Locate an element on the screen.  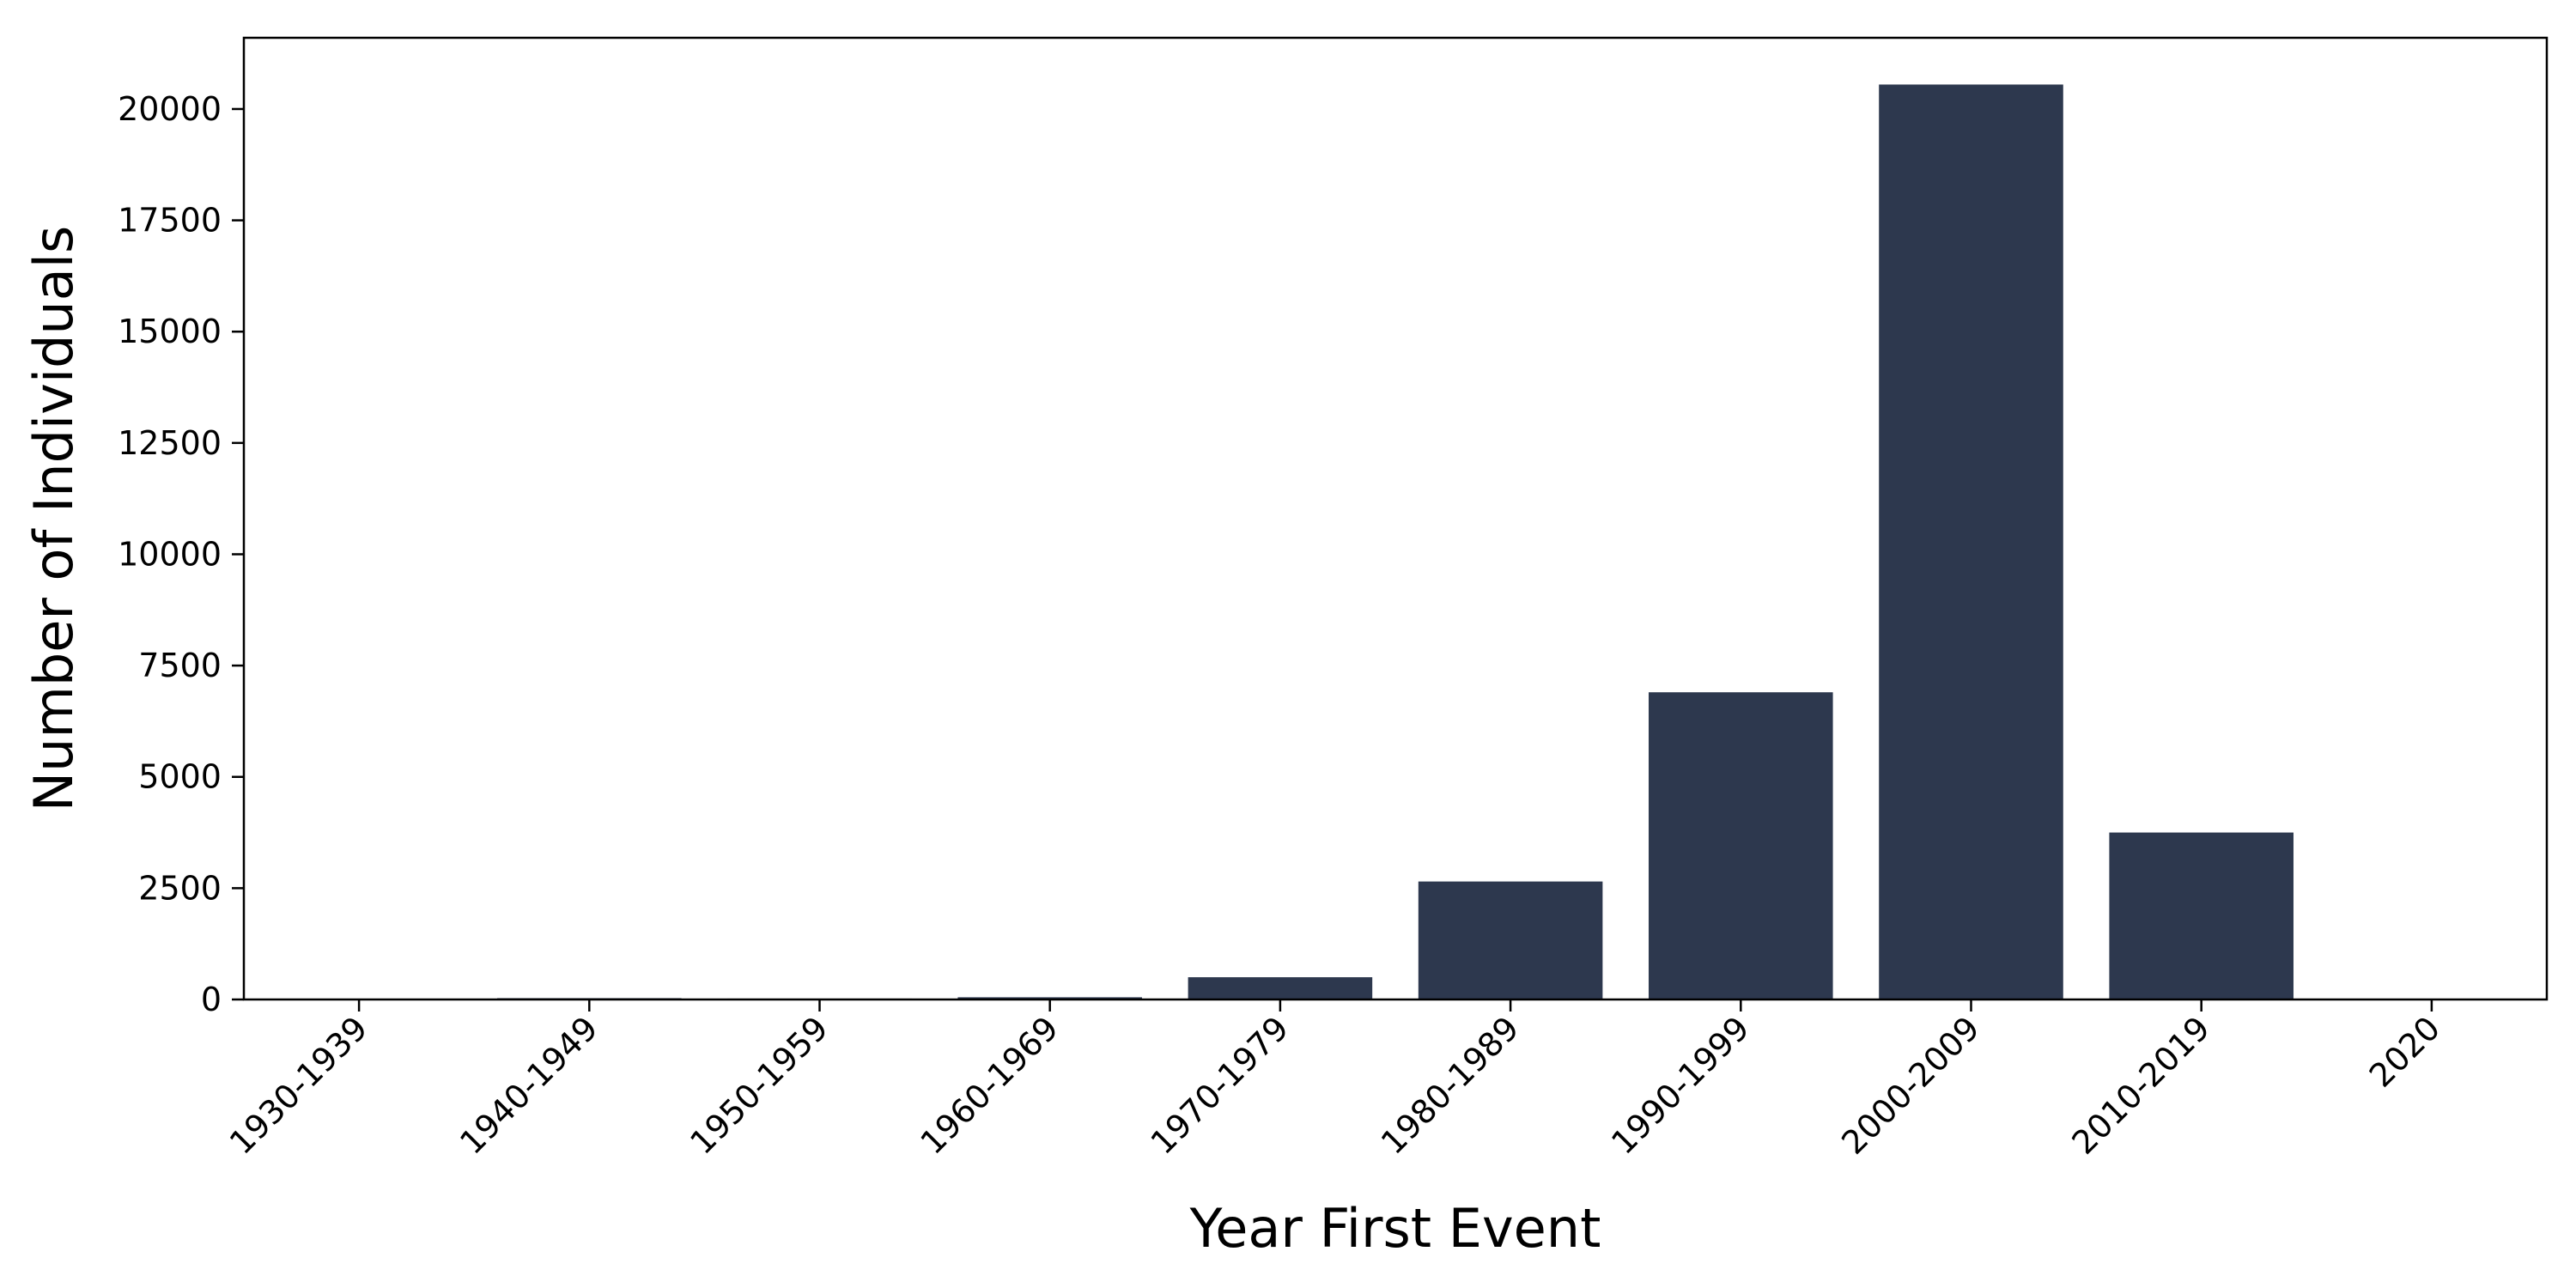
x-tick-label: 1990-1999 is located at coordinates (1681, 1085).